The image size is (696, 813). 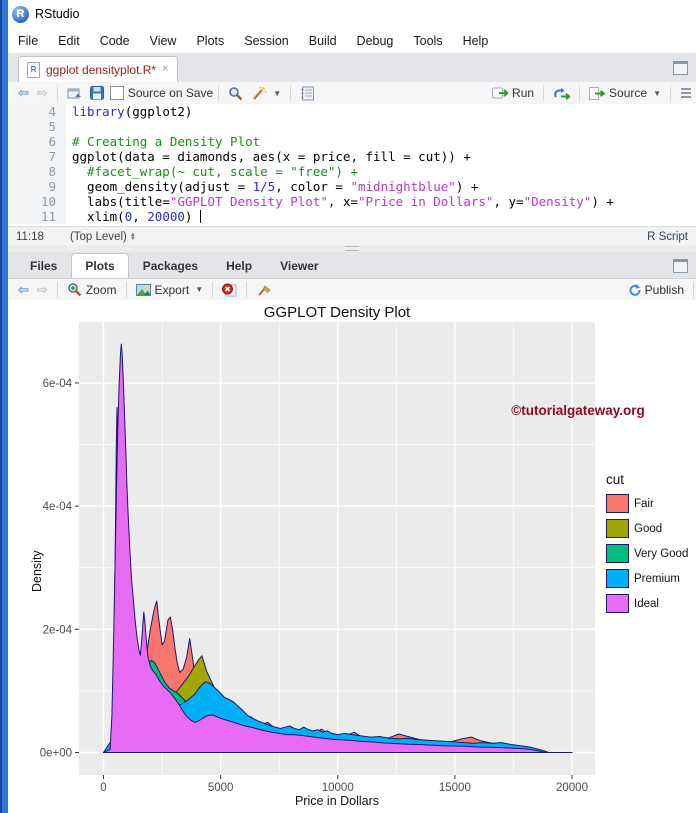 I want to click on forward-arrow-icon: ⇨, so click(x=42, y=92).